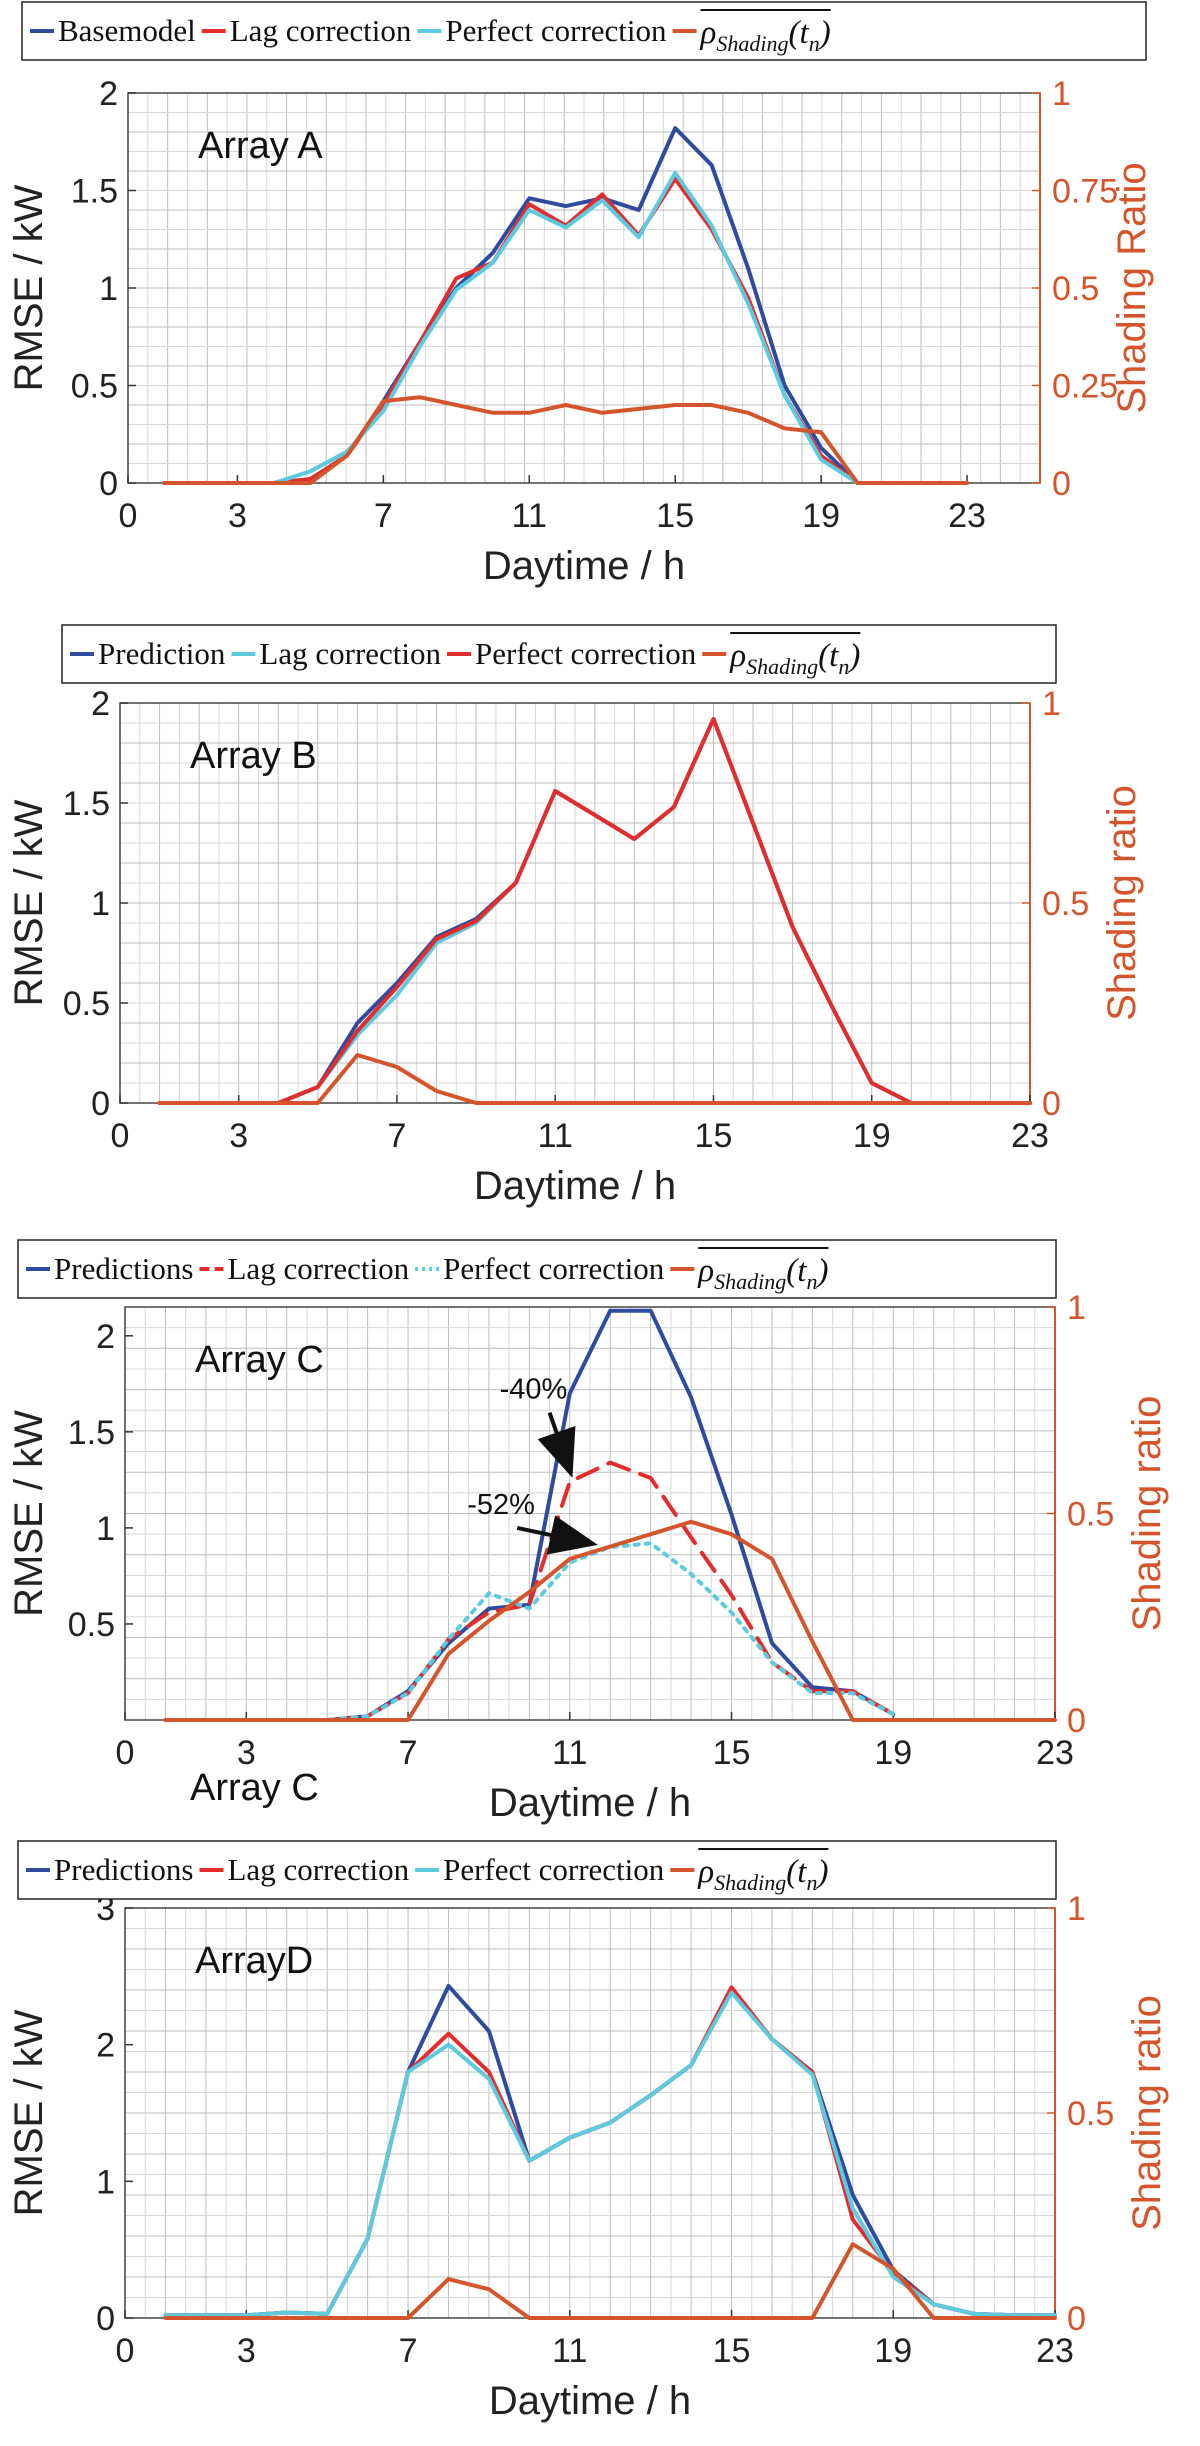 The width and height of the screenshot is (1200, 2446). What do you see at coordinates (1085, 387) in the screenshot?
I see `y-right-tick-label: 0.25` at bounding box center [1085, 387].